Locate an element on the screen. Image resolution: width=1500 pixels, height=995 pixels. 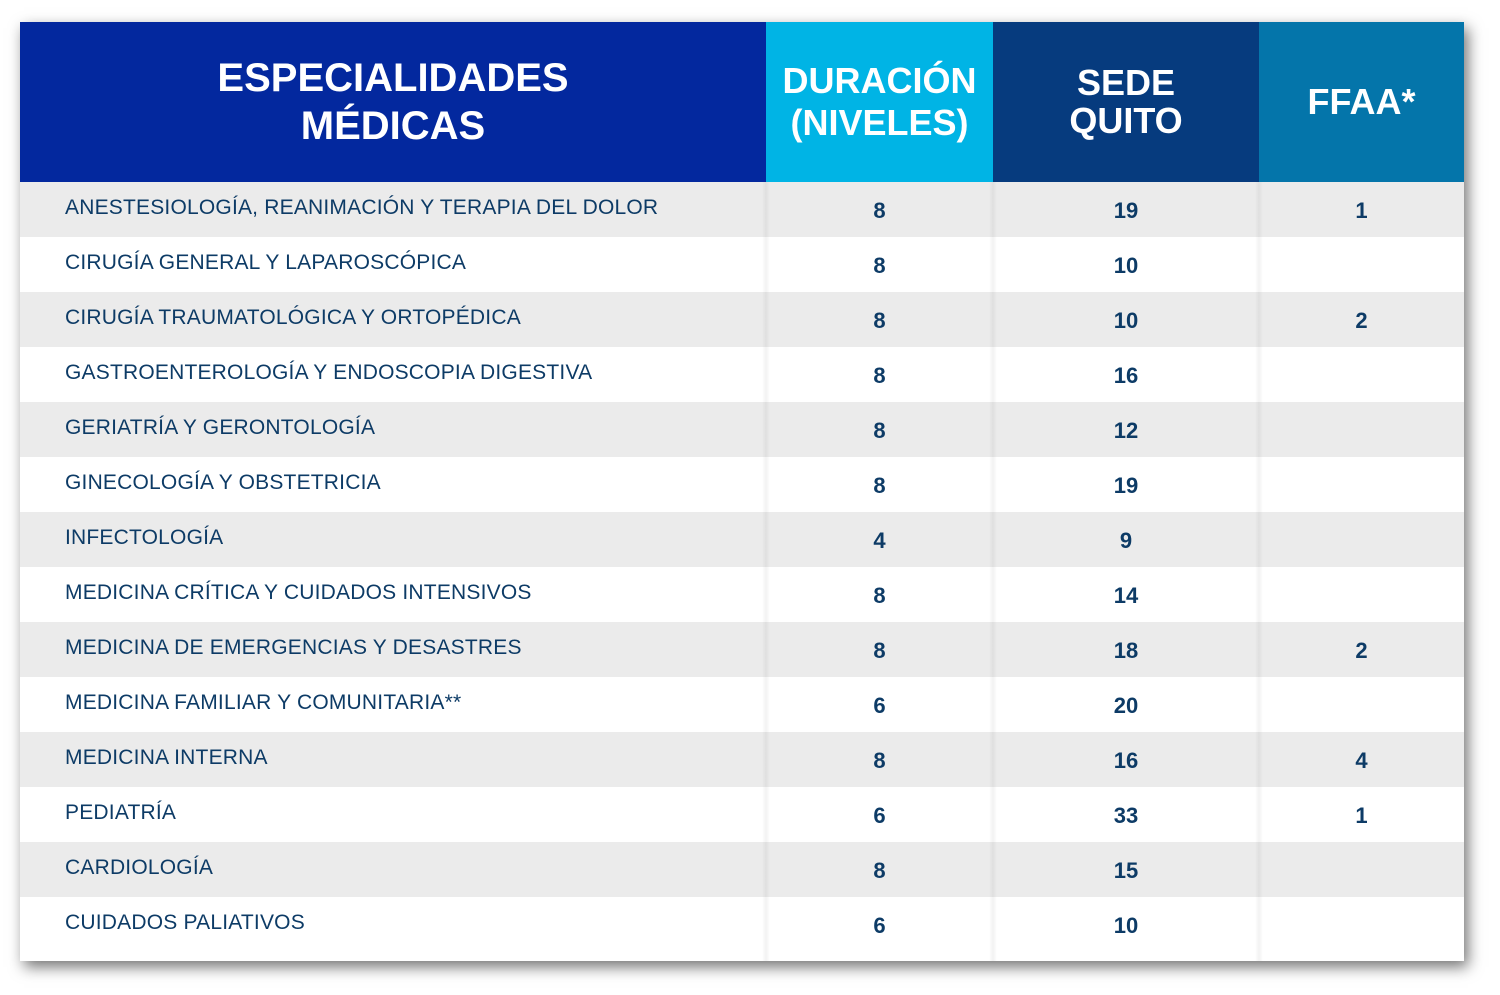
specialty-name: MEDICINA INTERNA is located at coordinates (166, 757).